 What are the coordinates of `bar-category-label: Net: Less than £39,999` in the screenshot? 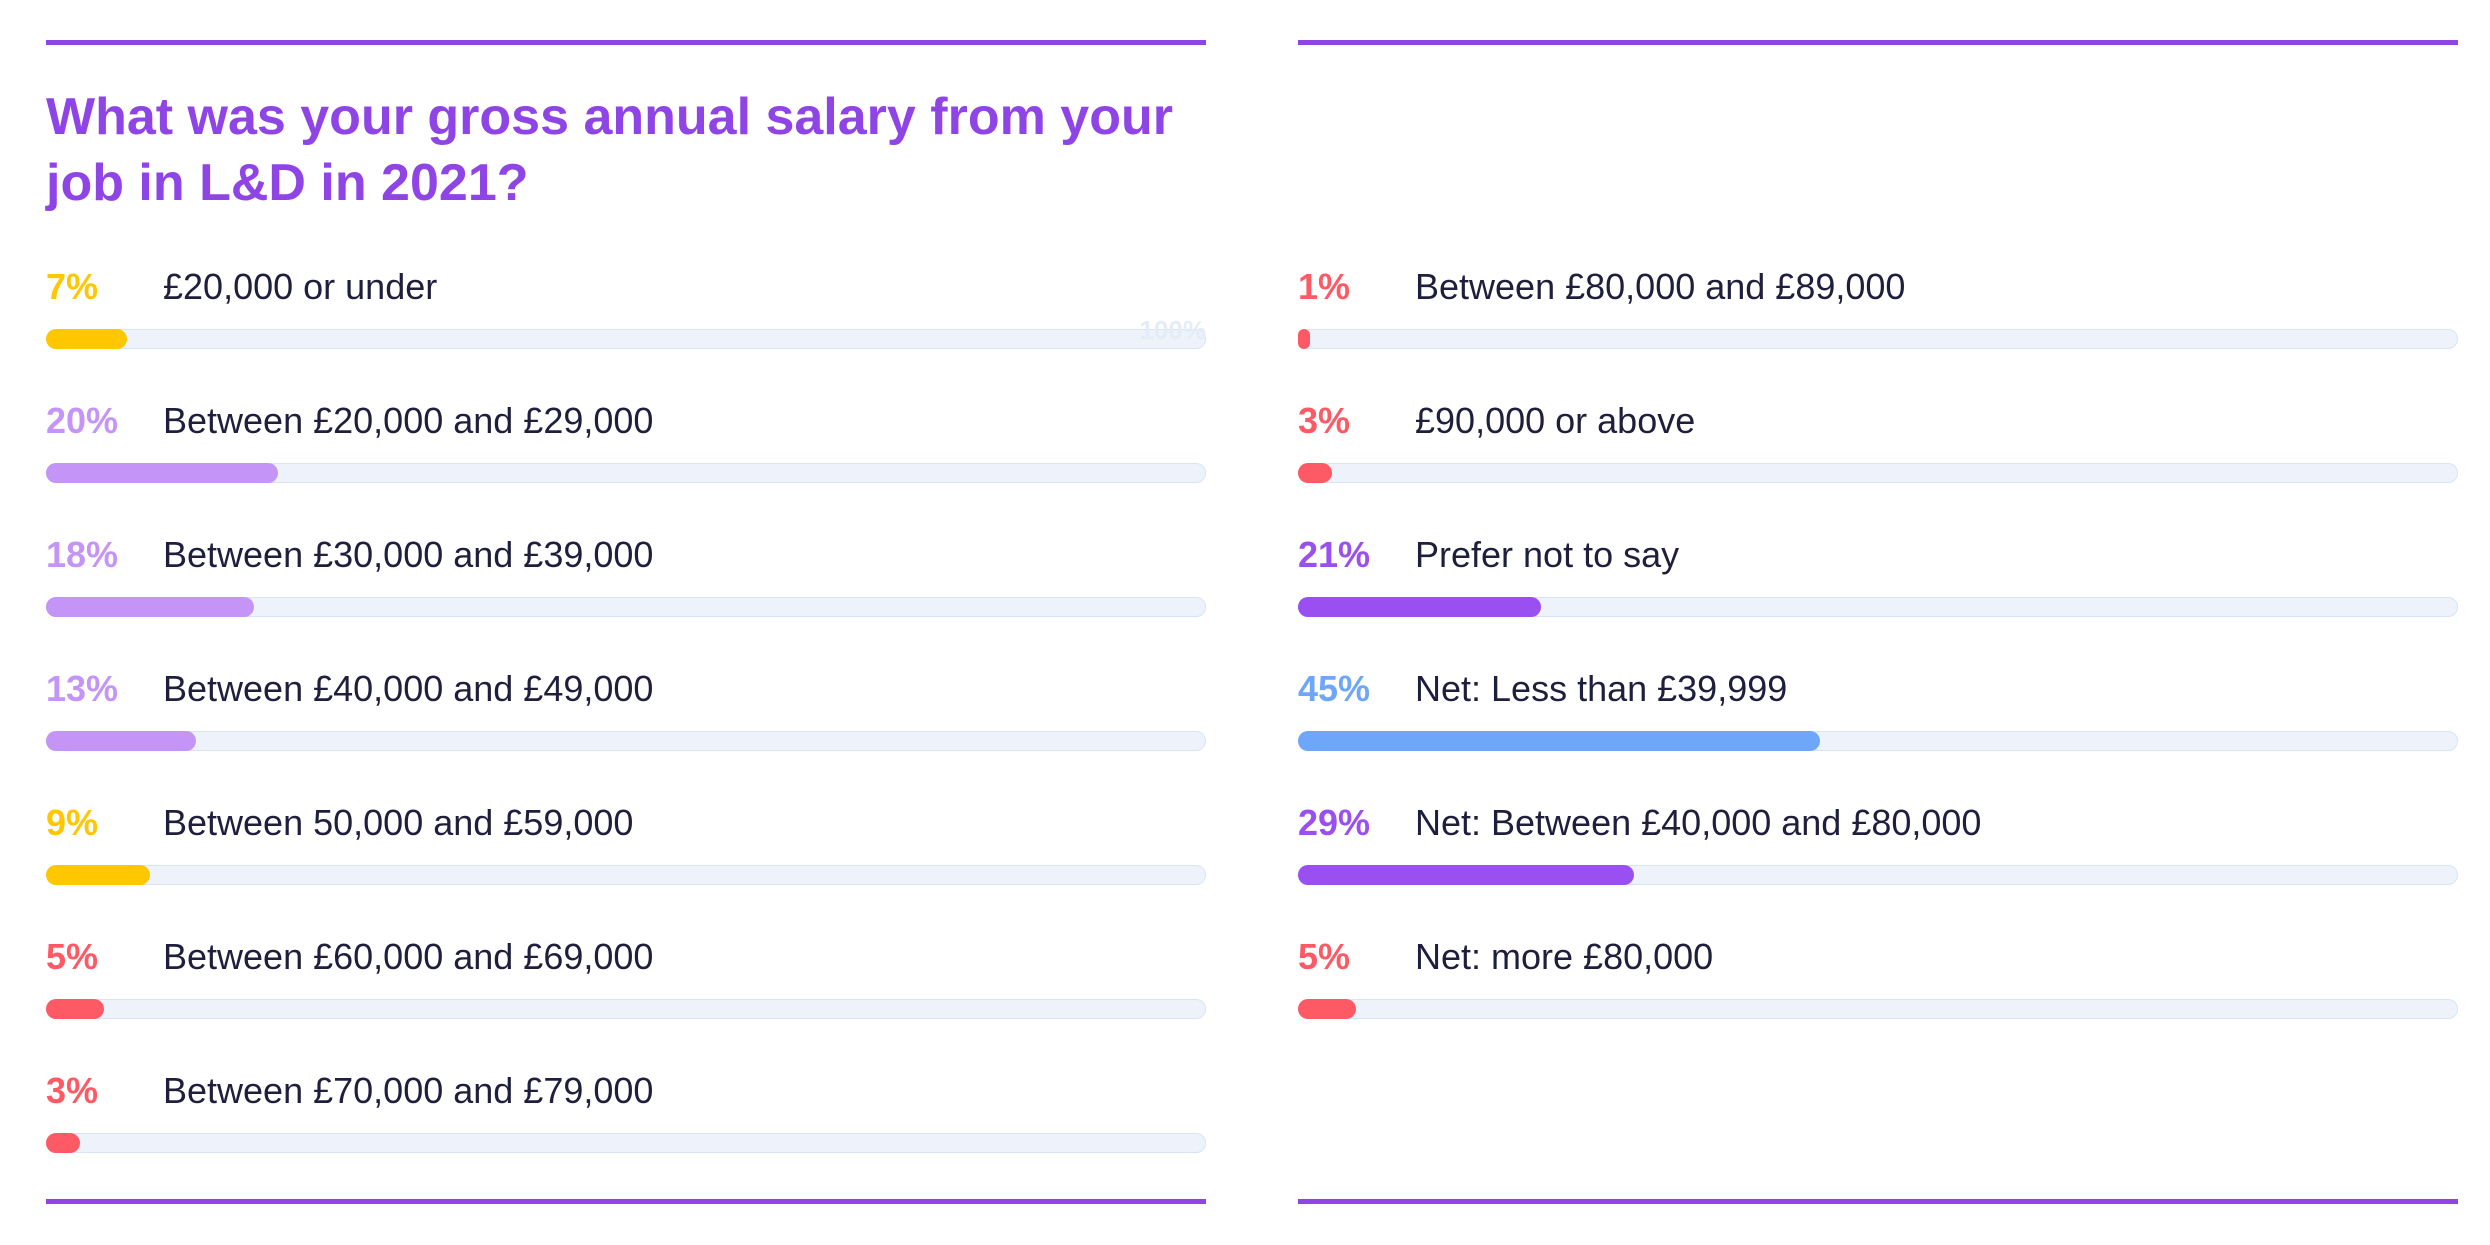 It's located at (1601, 688).